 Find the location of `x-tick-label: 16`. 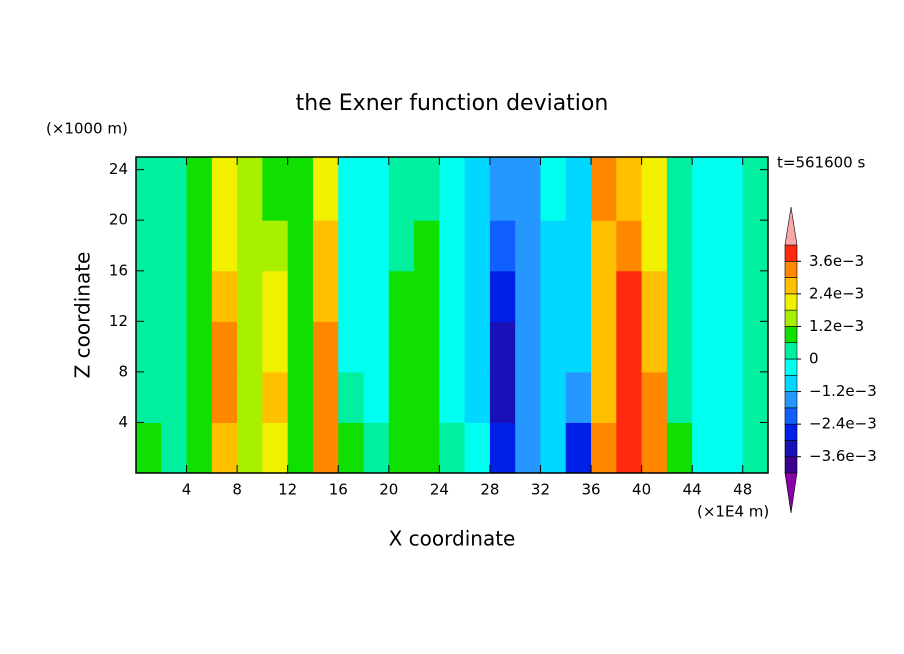

x-tick-label: 16 is located at coordinates (338, 490).